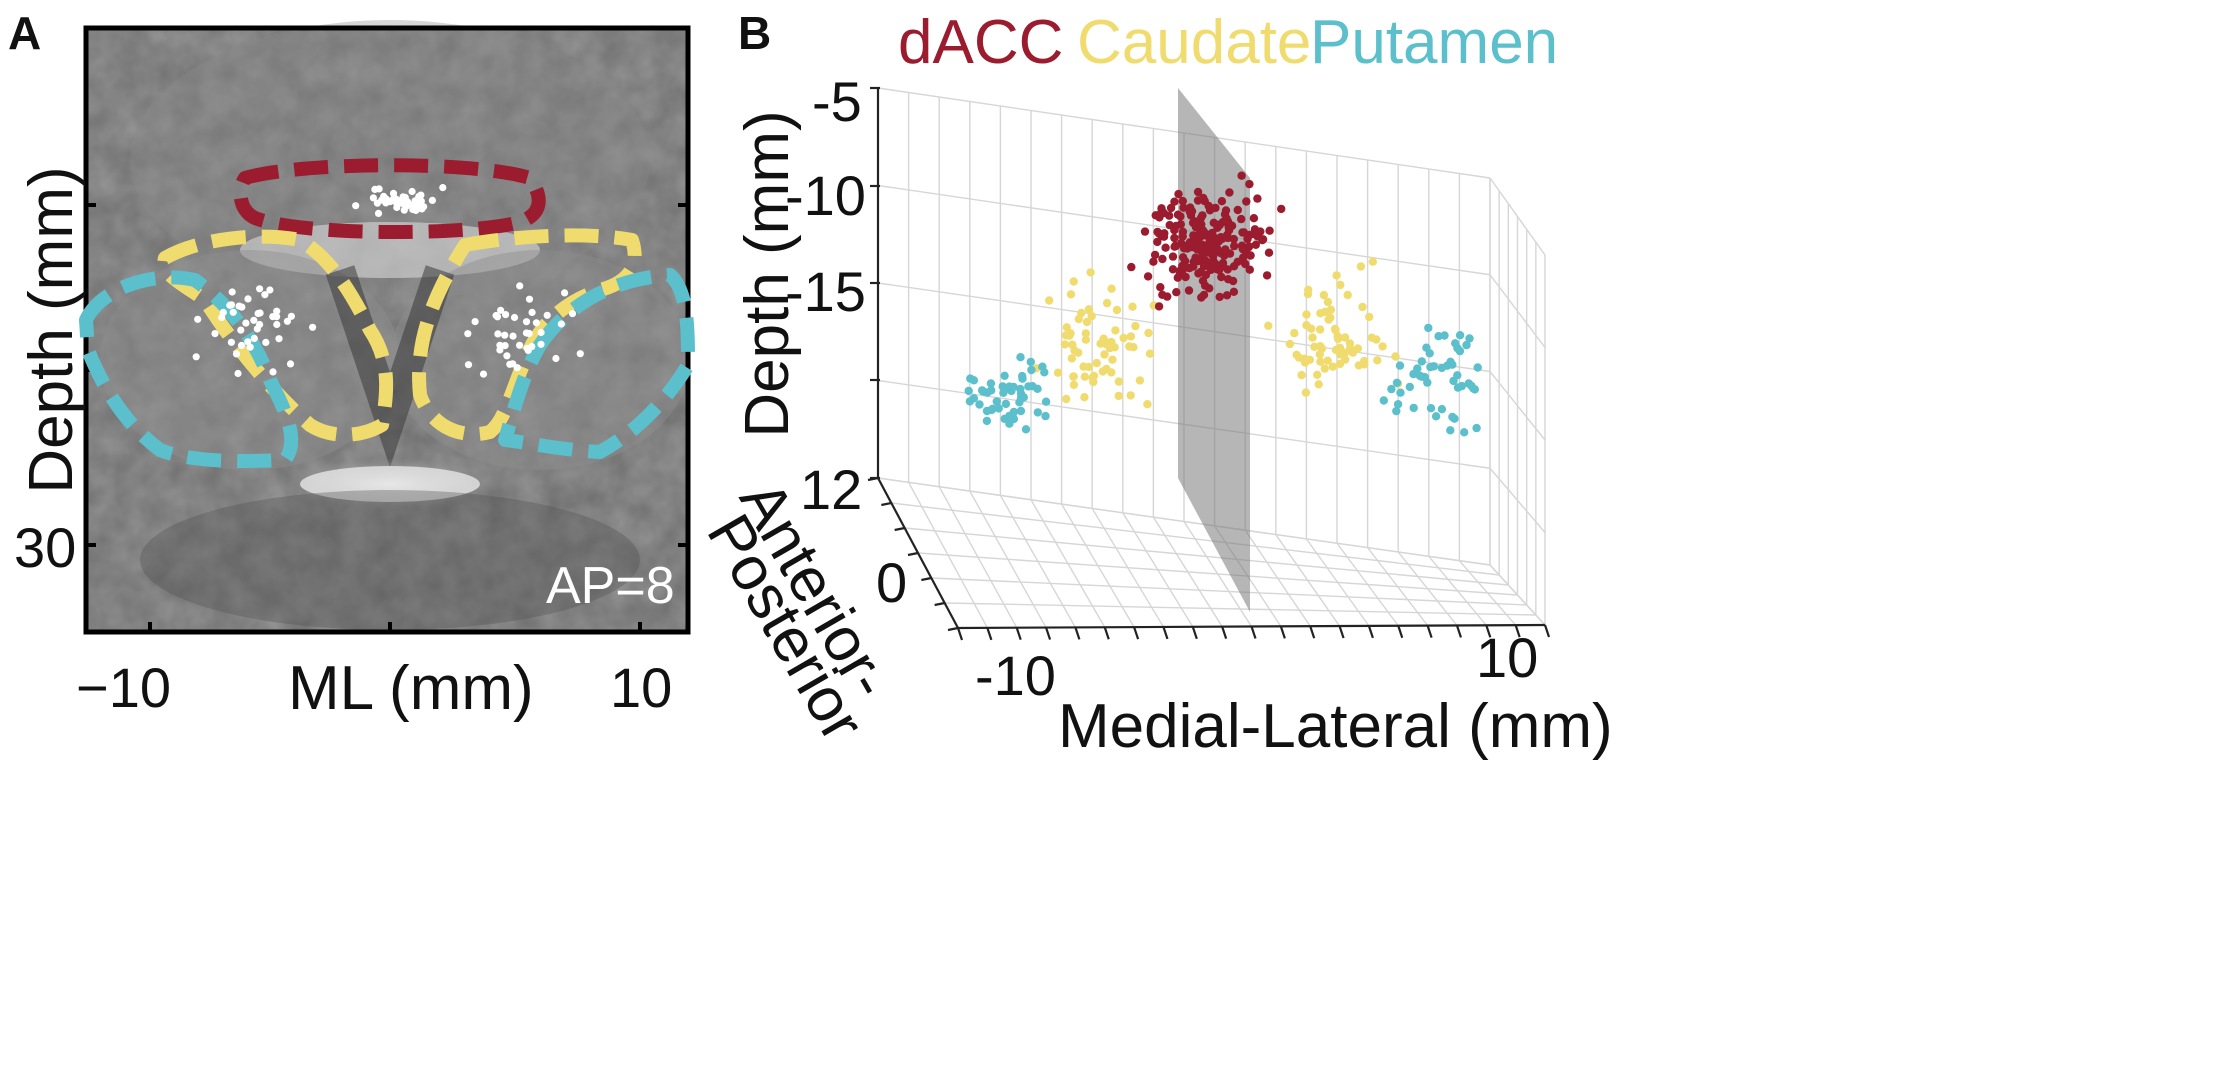 This screenshot has width=2216, height=1068. Describe the element at coordinates (831, 489) in the screenshot. I see `ap-tick-12: 12` at that location.